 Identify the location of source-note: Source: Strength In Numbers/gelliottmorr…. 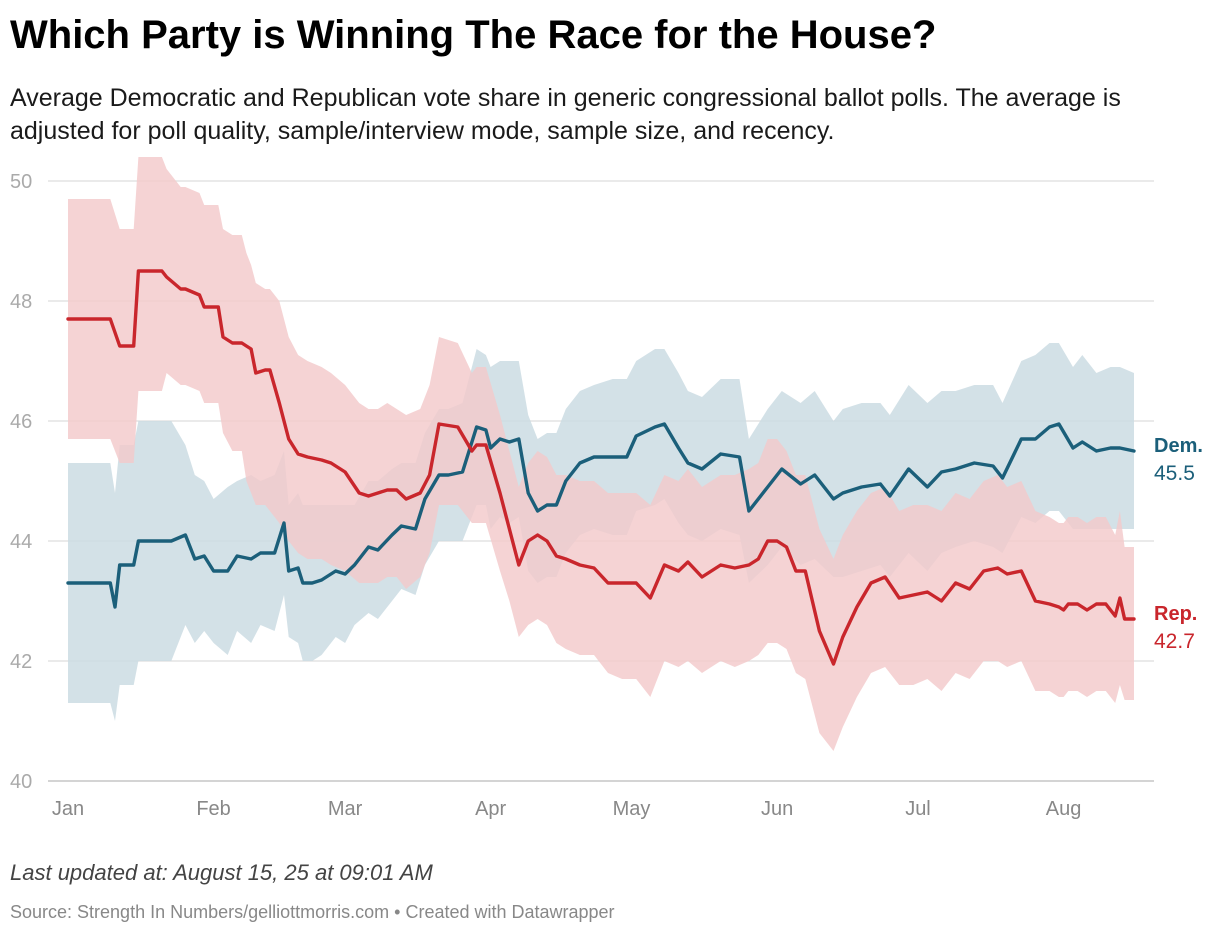
(312, 912).